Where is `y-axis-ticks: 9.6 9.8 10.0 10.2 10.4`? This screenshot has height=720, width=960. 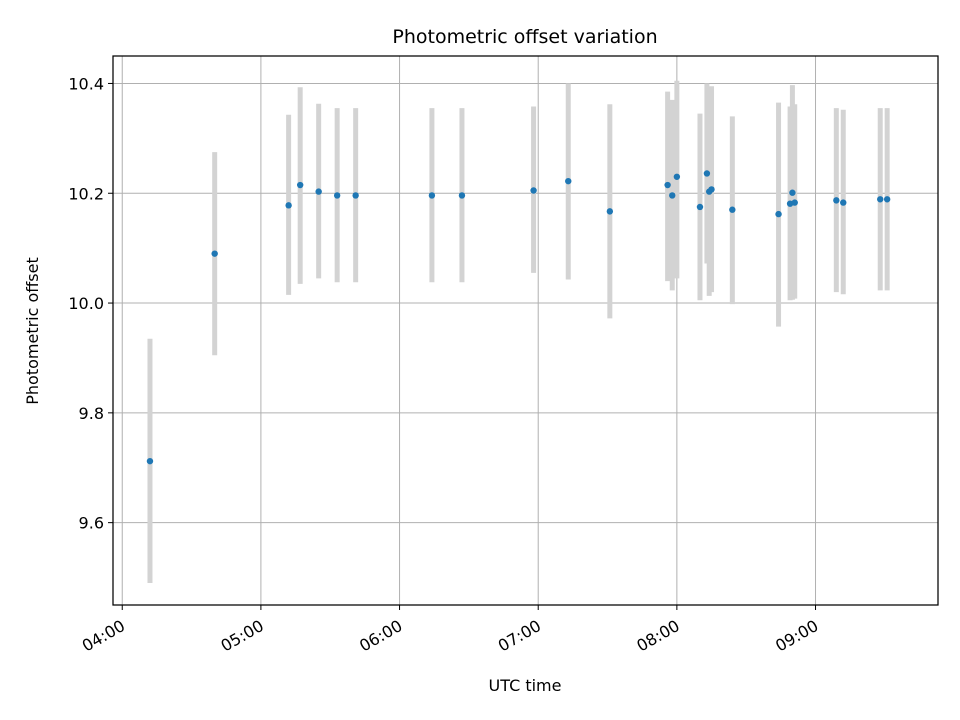
y-axis-ticks: 9.6 9.8 10.0 10.2 10.4 is located at coordinates (90, 303).